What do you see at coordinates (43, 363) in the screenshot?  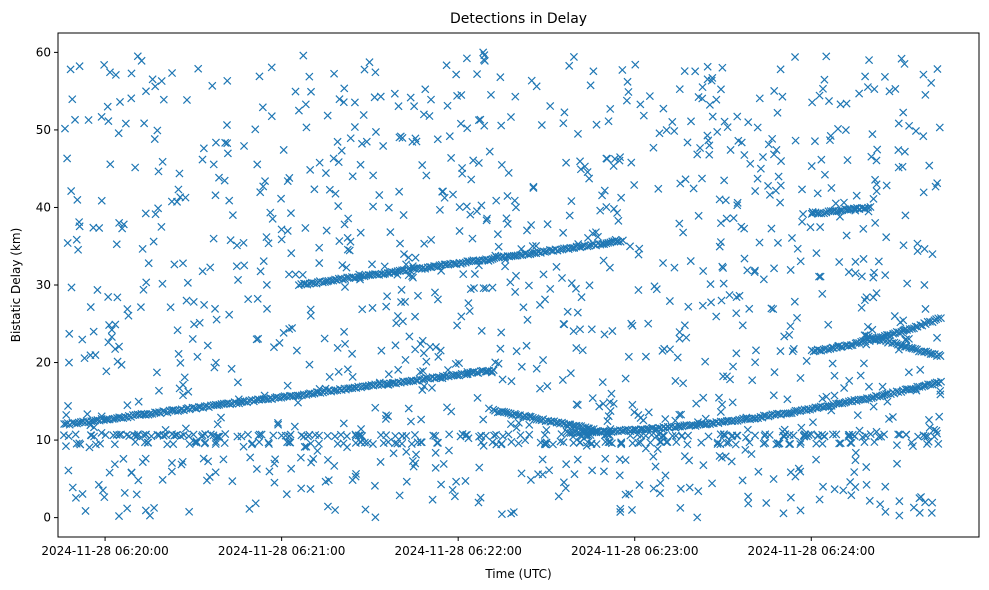 I see `y-tick-label: 20` at bounding box center [43, 363].